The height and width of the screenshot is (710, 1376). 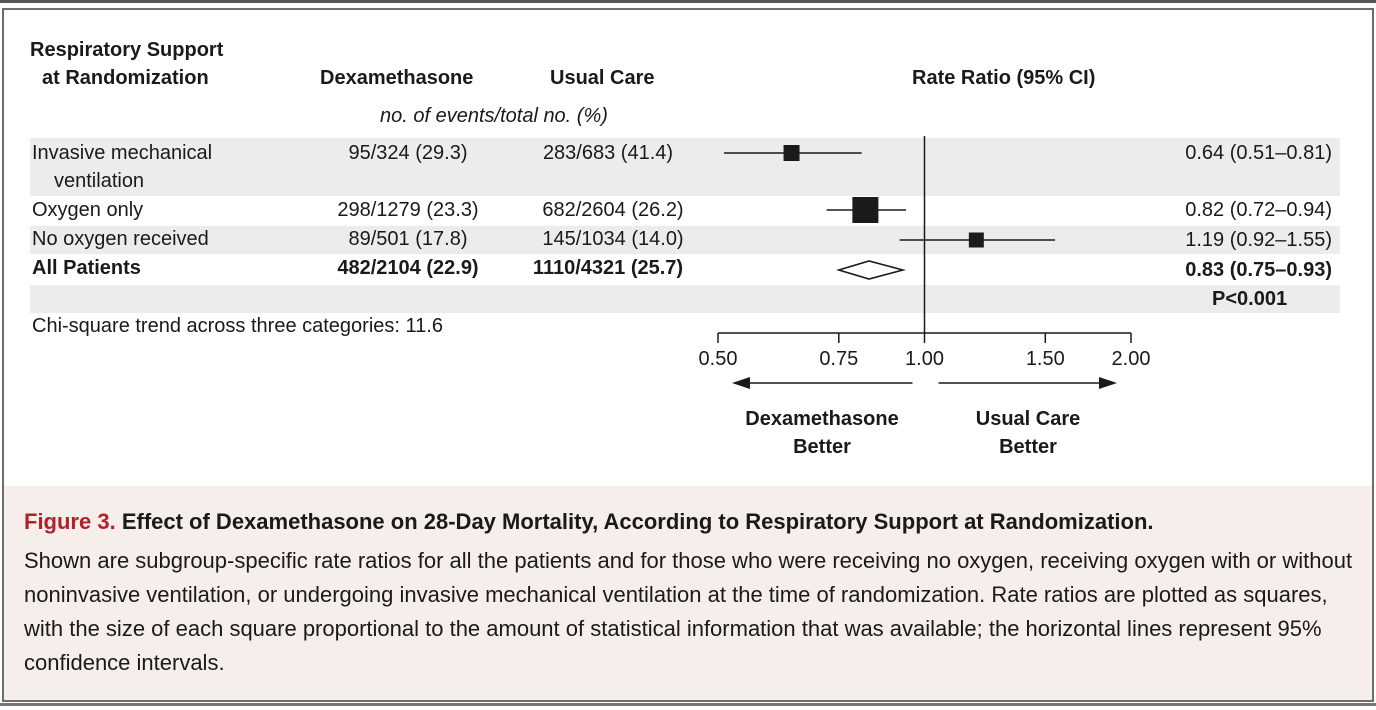 What do you see at coordinates (925, 262) in the screenshot?
I see `forest-plot: 0.50 0.75 1.00 1.50 2.00` at bounding box center [925, 262].